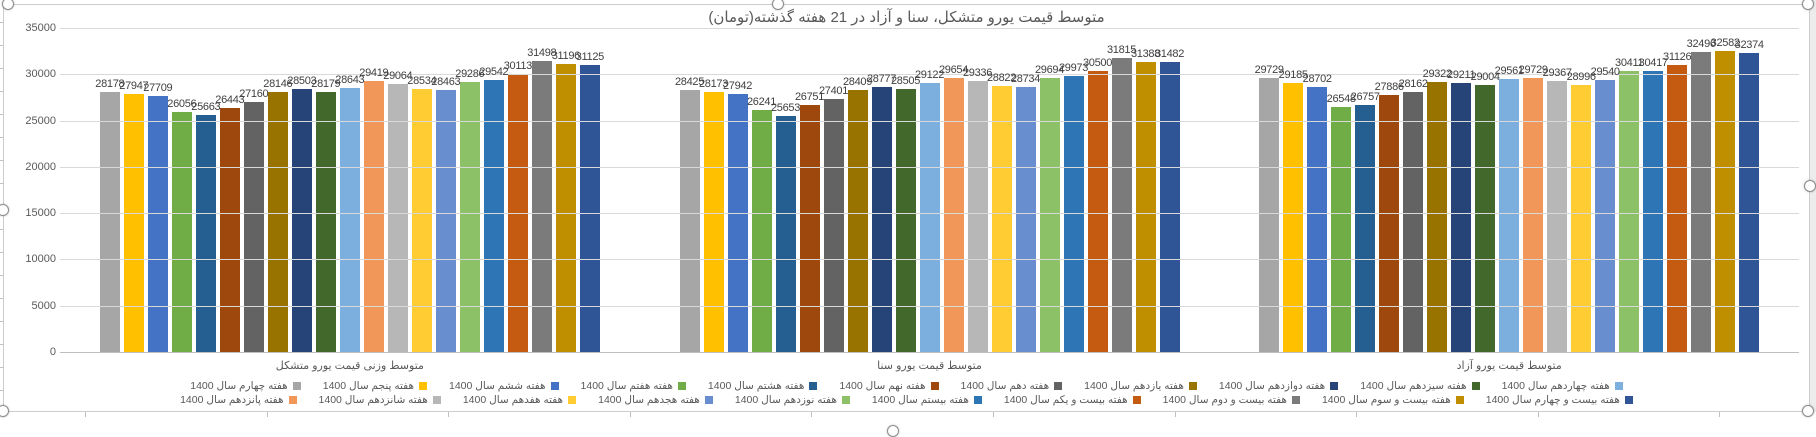 This screenshot has width=1816, height=437. What do you see at coordinates (1231, 400) in the screenshot?
I see `legend-entry: هفته بیست و دوم سال 1400` at bounding box center [1231, 400].